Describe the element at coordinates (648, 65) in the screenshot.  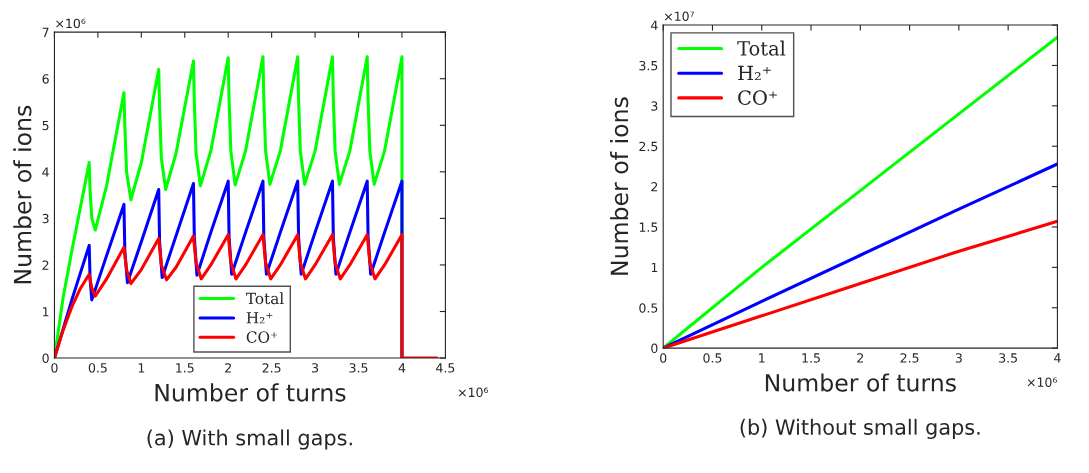
I see `y-tick-label: 3.5` at that location.